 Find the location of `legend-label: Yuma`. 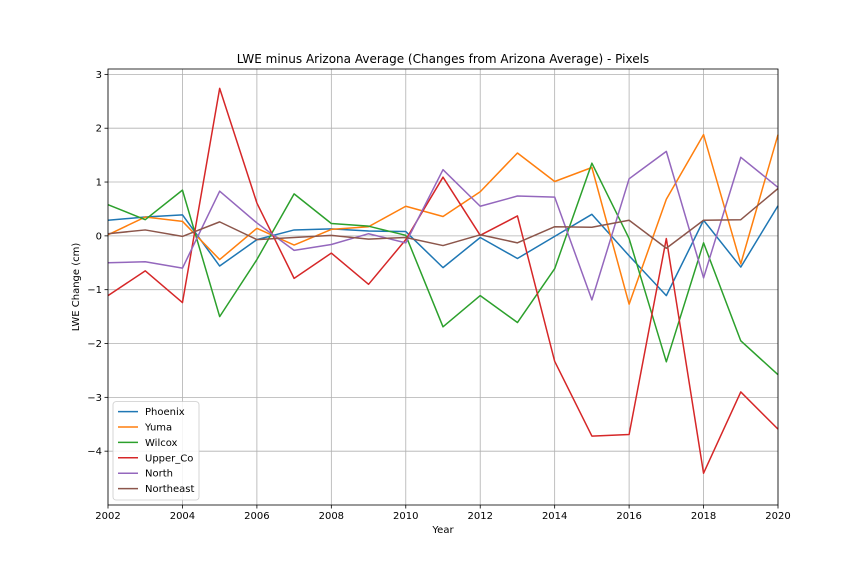

legend-label: Yuma is located at coordinates (158, 428).